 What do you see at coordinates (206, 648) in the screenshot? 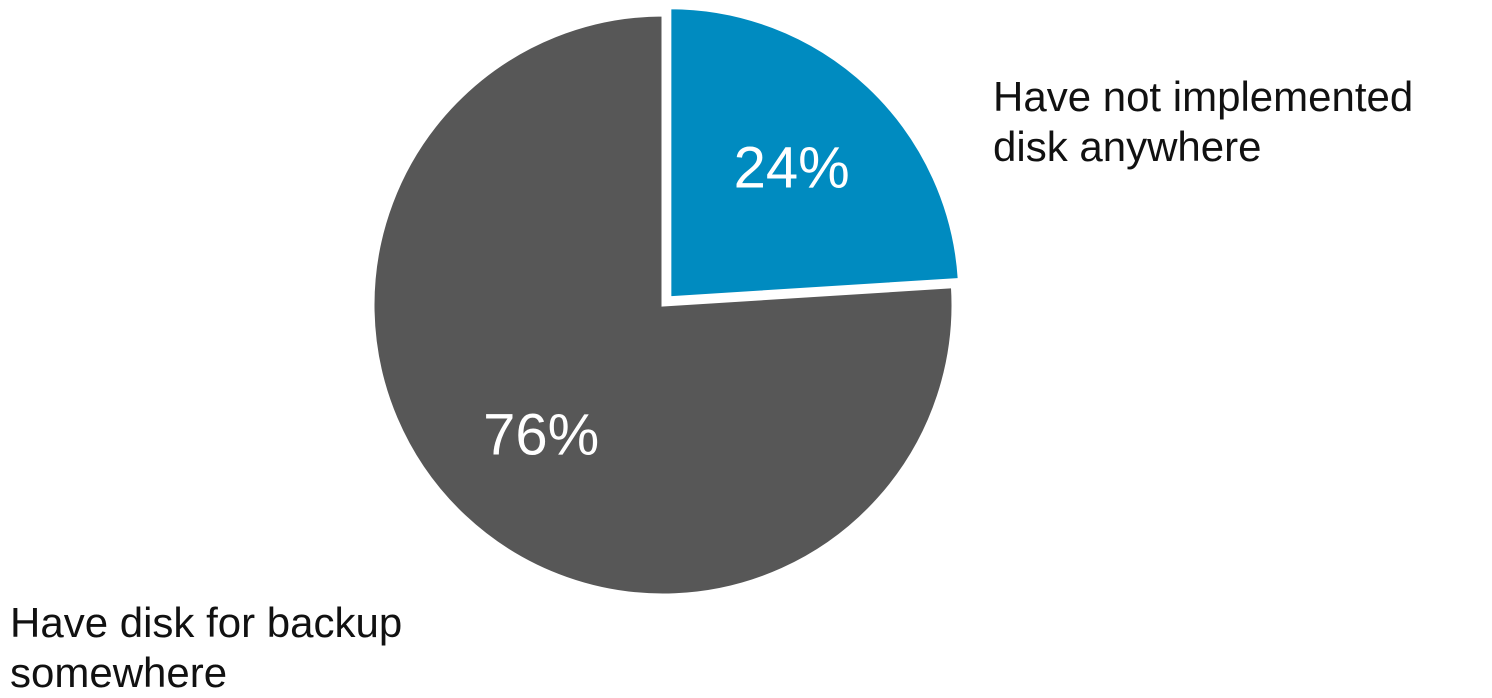
I see `callout-have-disk: Have disk for backup somewhere` at bounding box center [206, 648].